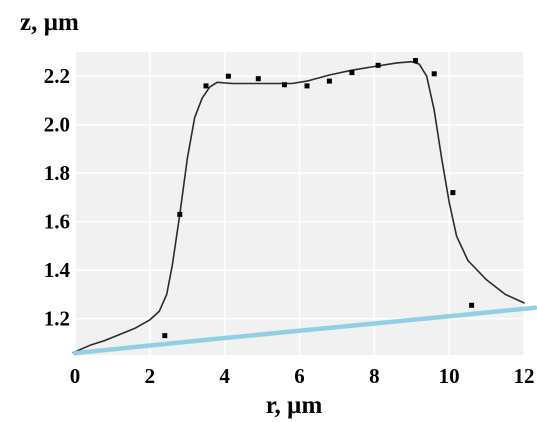 The height and width of the screenshot is (423, 537). Describe the element at coordinates (57, 173) in the screenshot. I see `y-tick-label: 1.8` at that location.